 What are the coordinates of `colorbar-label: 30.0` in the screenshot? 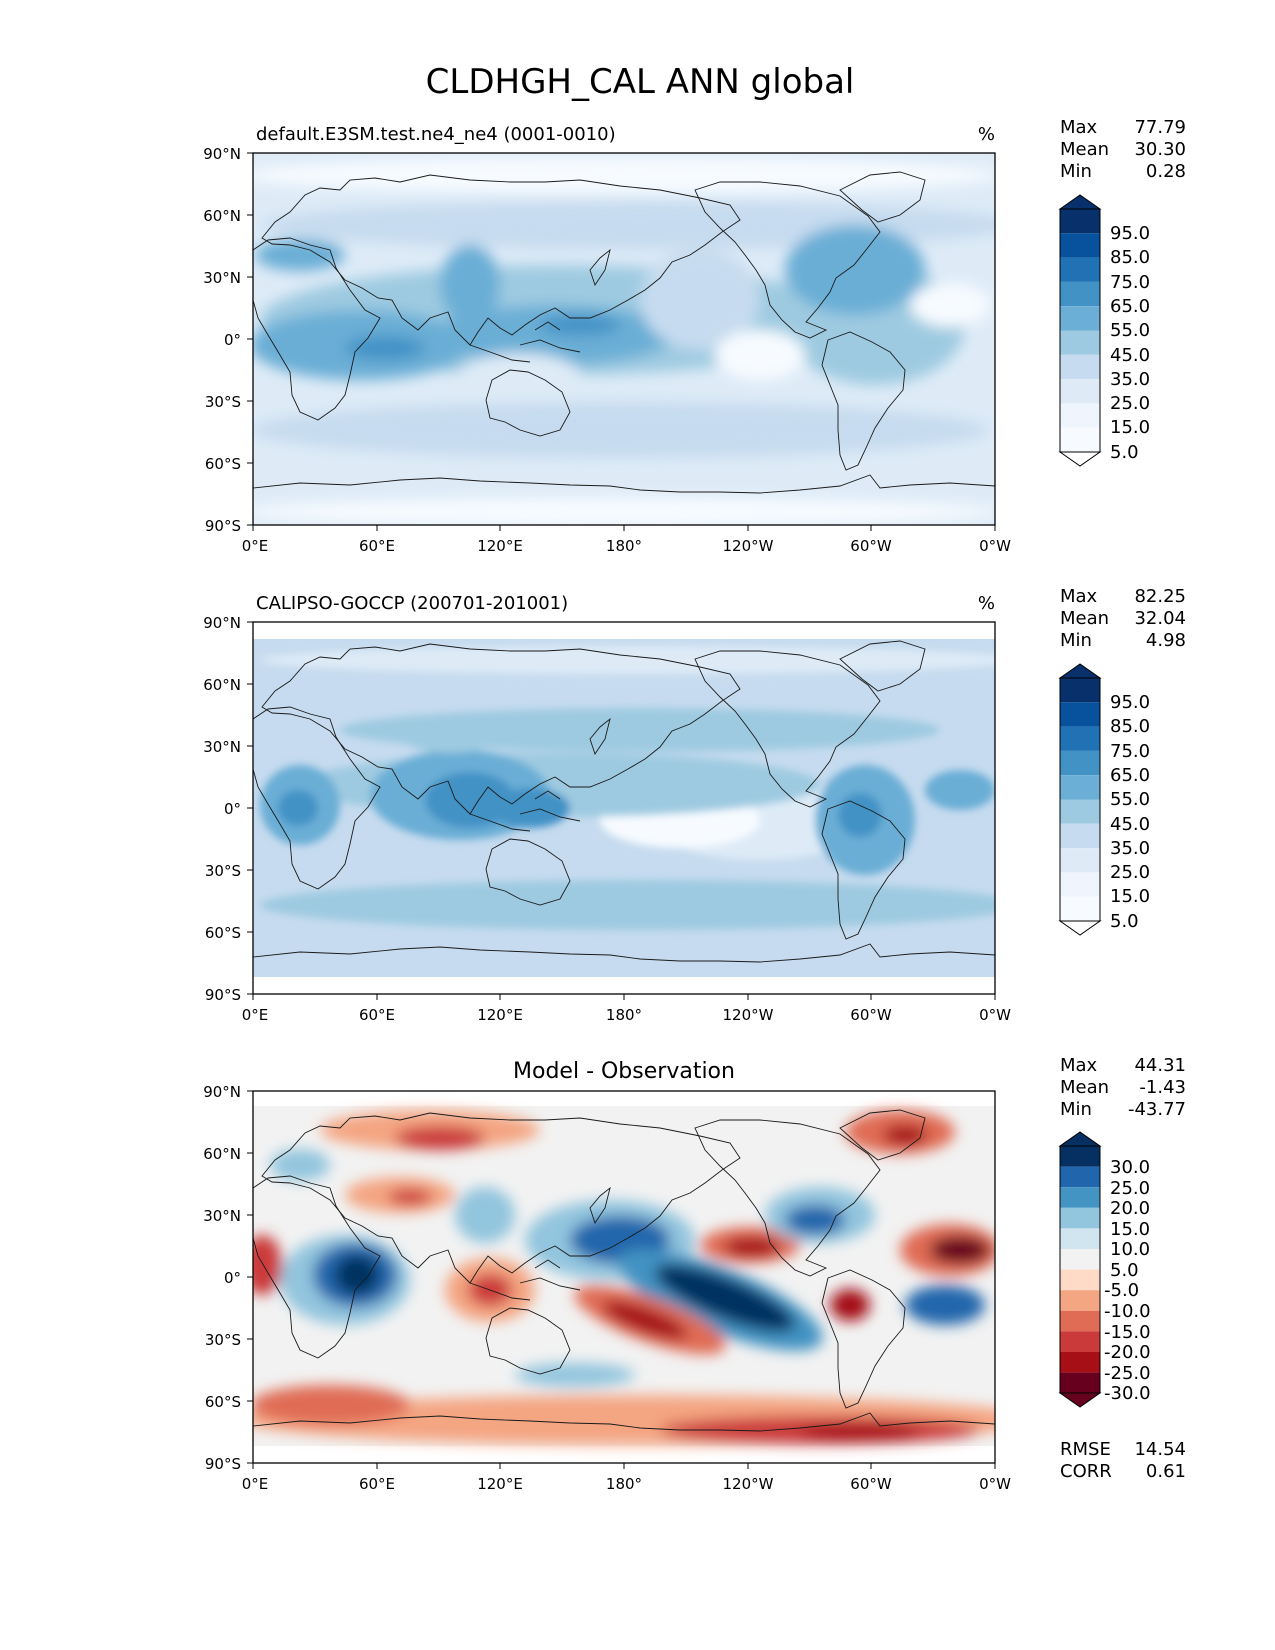 It's located at (1130, 1167).